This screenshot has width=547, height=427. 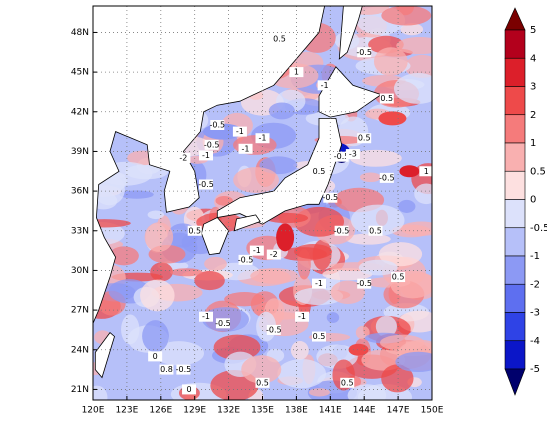 What do you see at coordinates (515, 19) in the screenshot?
I see `colorbar-end` at bounding box center [515, 19].